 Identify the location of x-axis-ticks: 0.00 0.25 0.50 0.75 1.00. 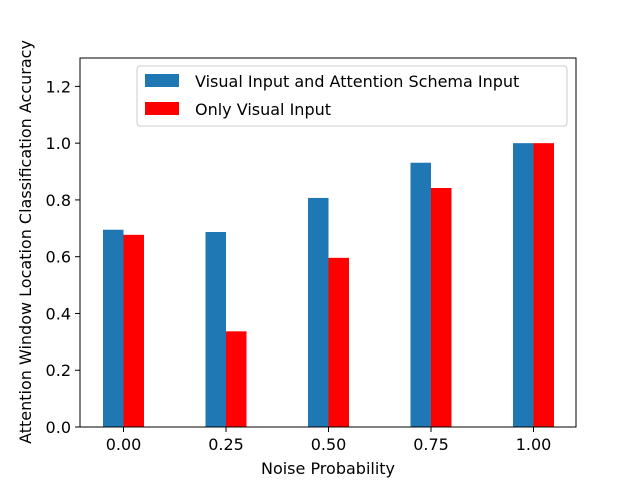
(329, 440).